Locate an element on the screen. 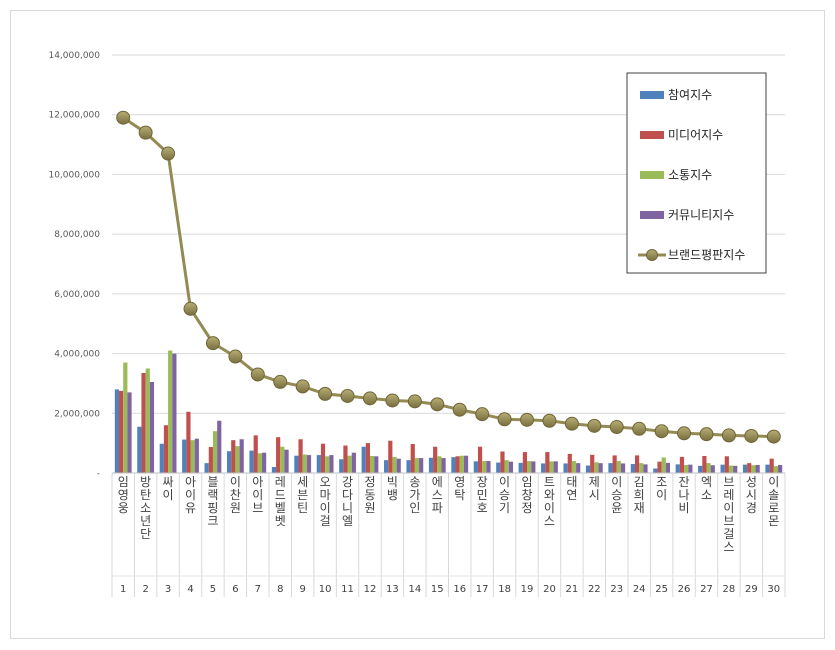 The height and width of the screenshot is (650, 835). y-tick-label: 12,000,000 is located at coordinates (74, 116).